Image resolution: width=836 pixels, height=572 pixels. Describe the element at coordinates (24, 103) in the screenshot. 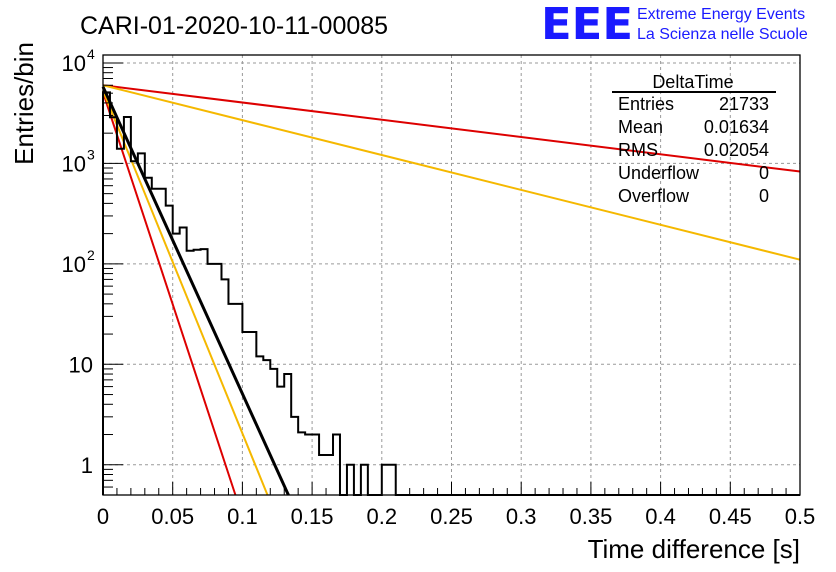

I see `y-axis-title: Entries/bin` at that location.